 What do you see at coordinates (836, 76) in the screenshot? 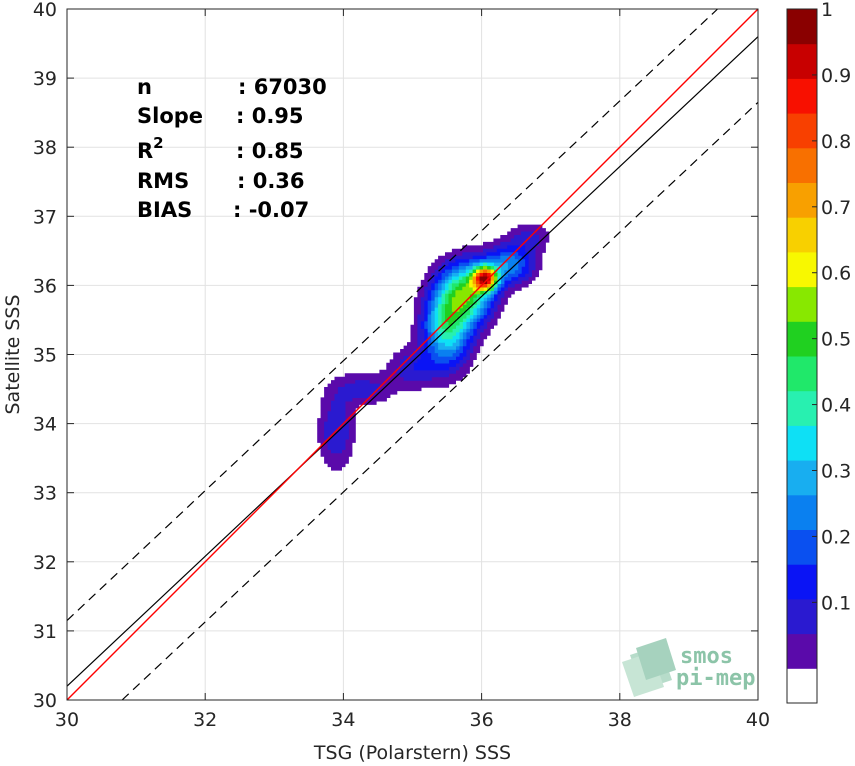
I see `colorbar-tick-label: 0.9` at bounding box center [836, 76].